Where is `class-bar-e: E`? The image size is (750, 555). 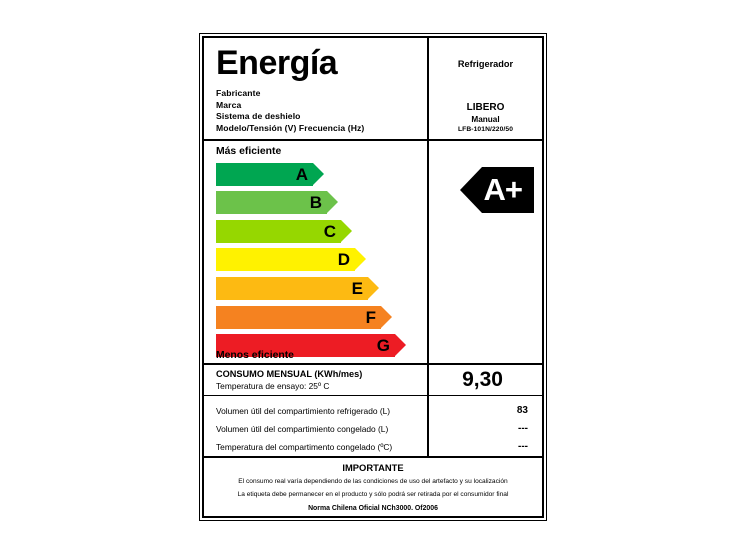
class-bar-e: E is located at coordinates (297, 289).